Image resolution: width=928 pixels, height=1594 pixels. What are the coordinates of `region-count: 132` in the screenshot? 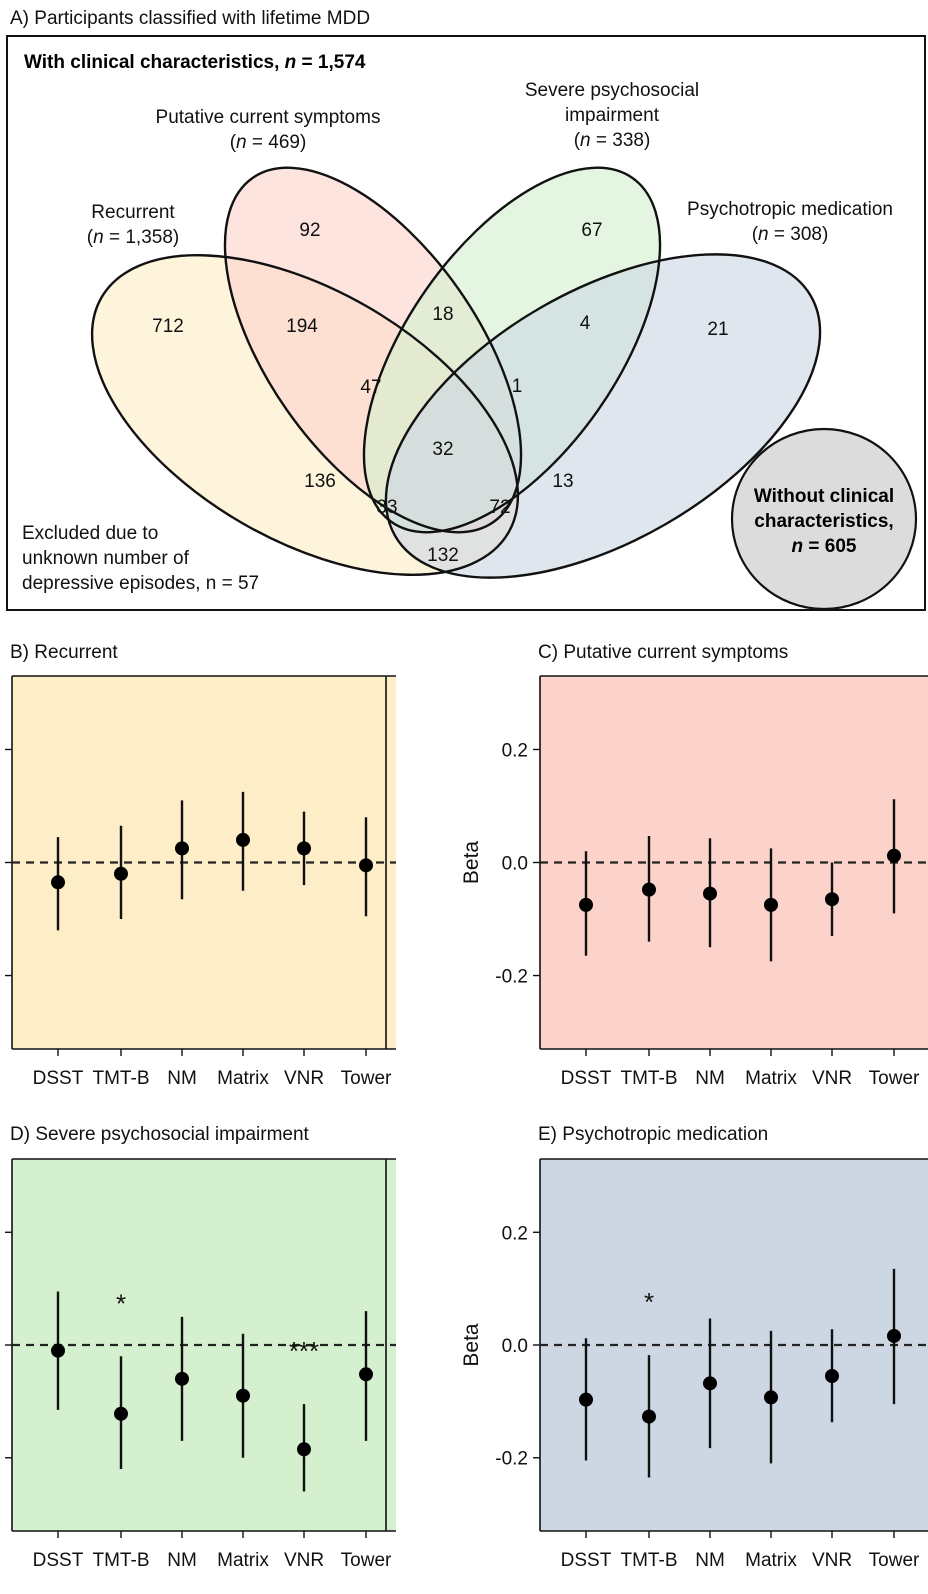 It's located at (443, 555).